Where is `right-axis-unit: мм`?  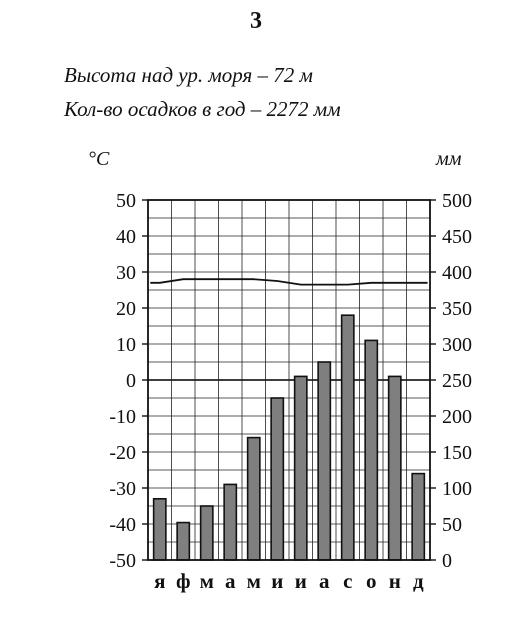
right-axis-unit: мм is located at coordinates (448, 159).